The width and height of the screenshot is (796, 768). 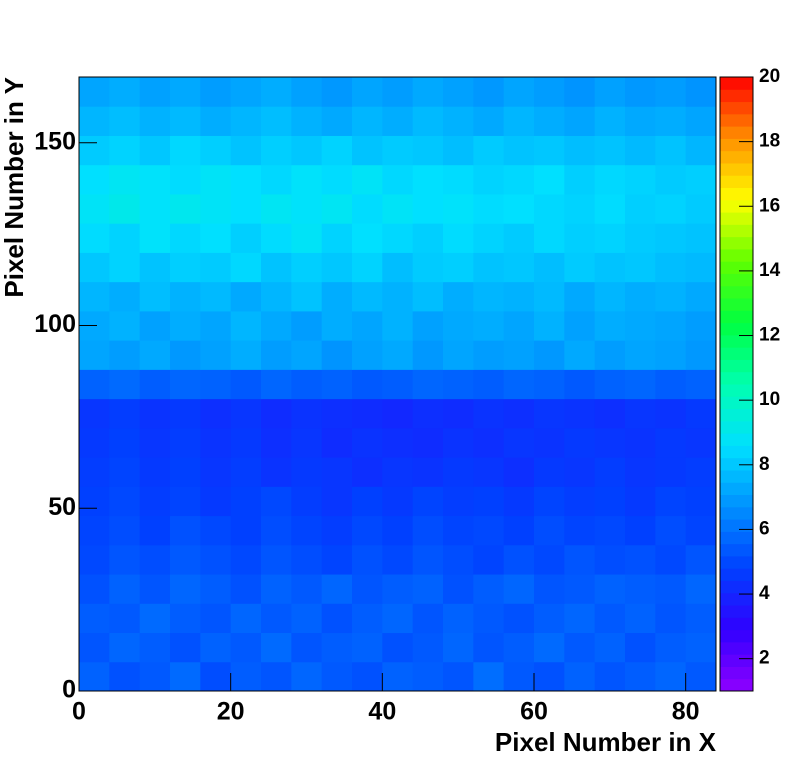 What do you see at coordinates (55, 324) in the screenshot?
I see `y-tick-label: 100` at bounding box center [55, 324].